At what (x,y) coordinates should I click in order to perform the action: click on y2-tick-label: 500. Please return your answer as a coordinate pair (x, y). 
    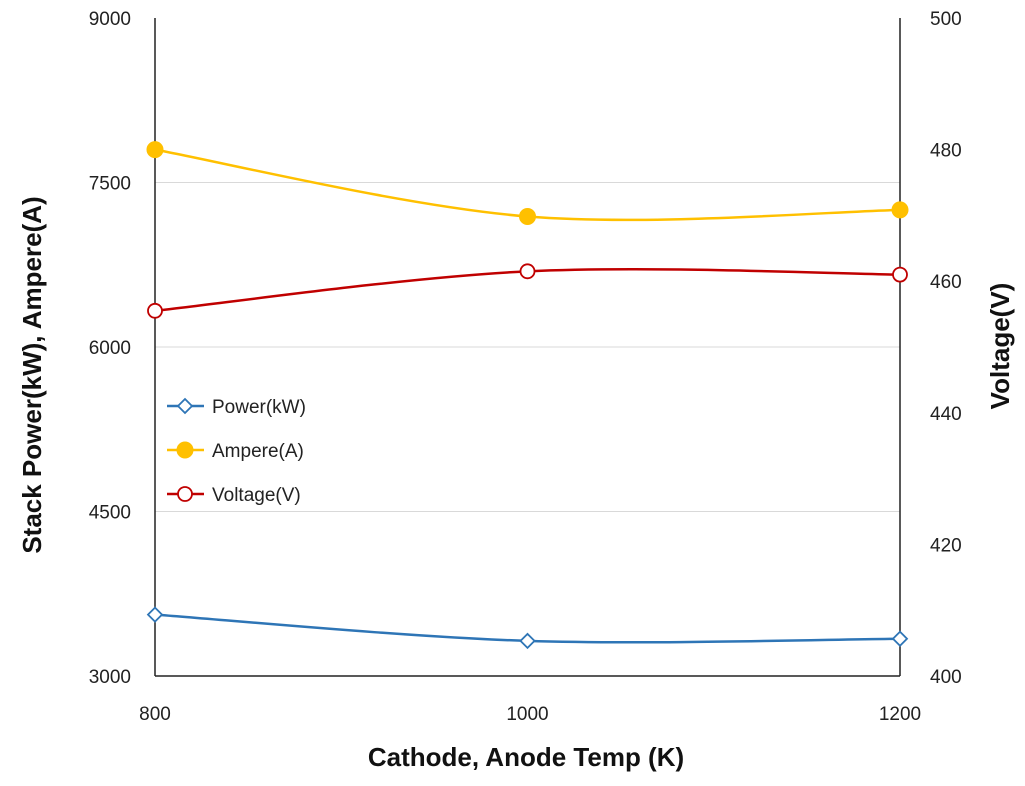
    Looking at the image, I should click on (946, 19).